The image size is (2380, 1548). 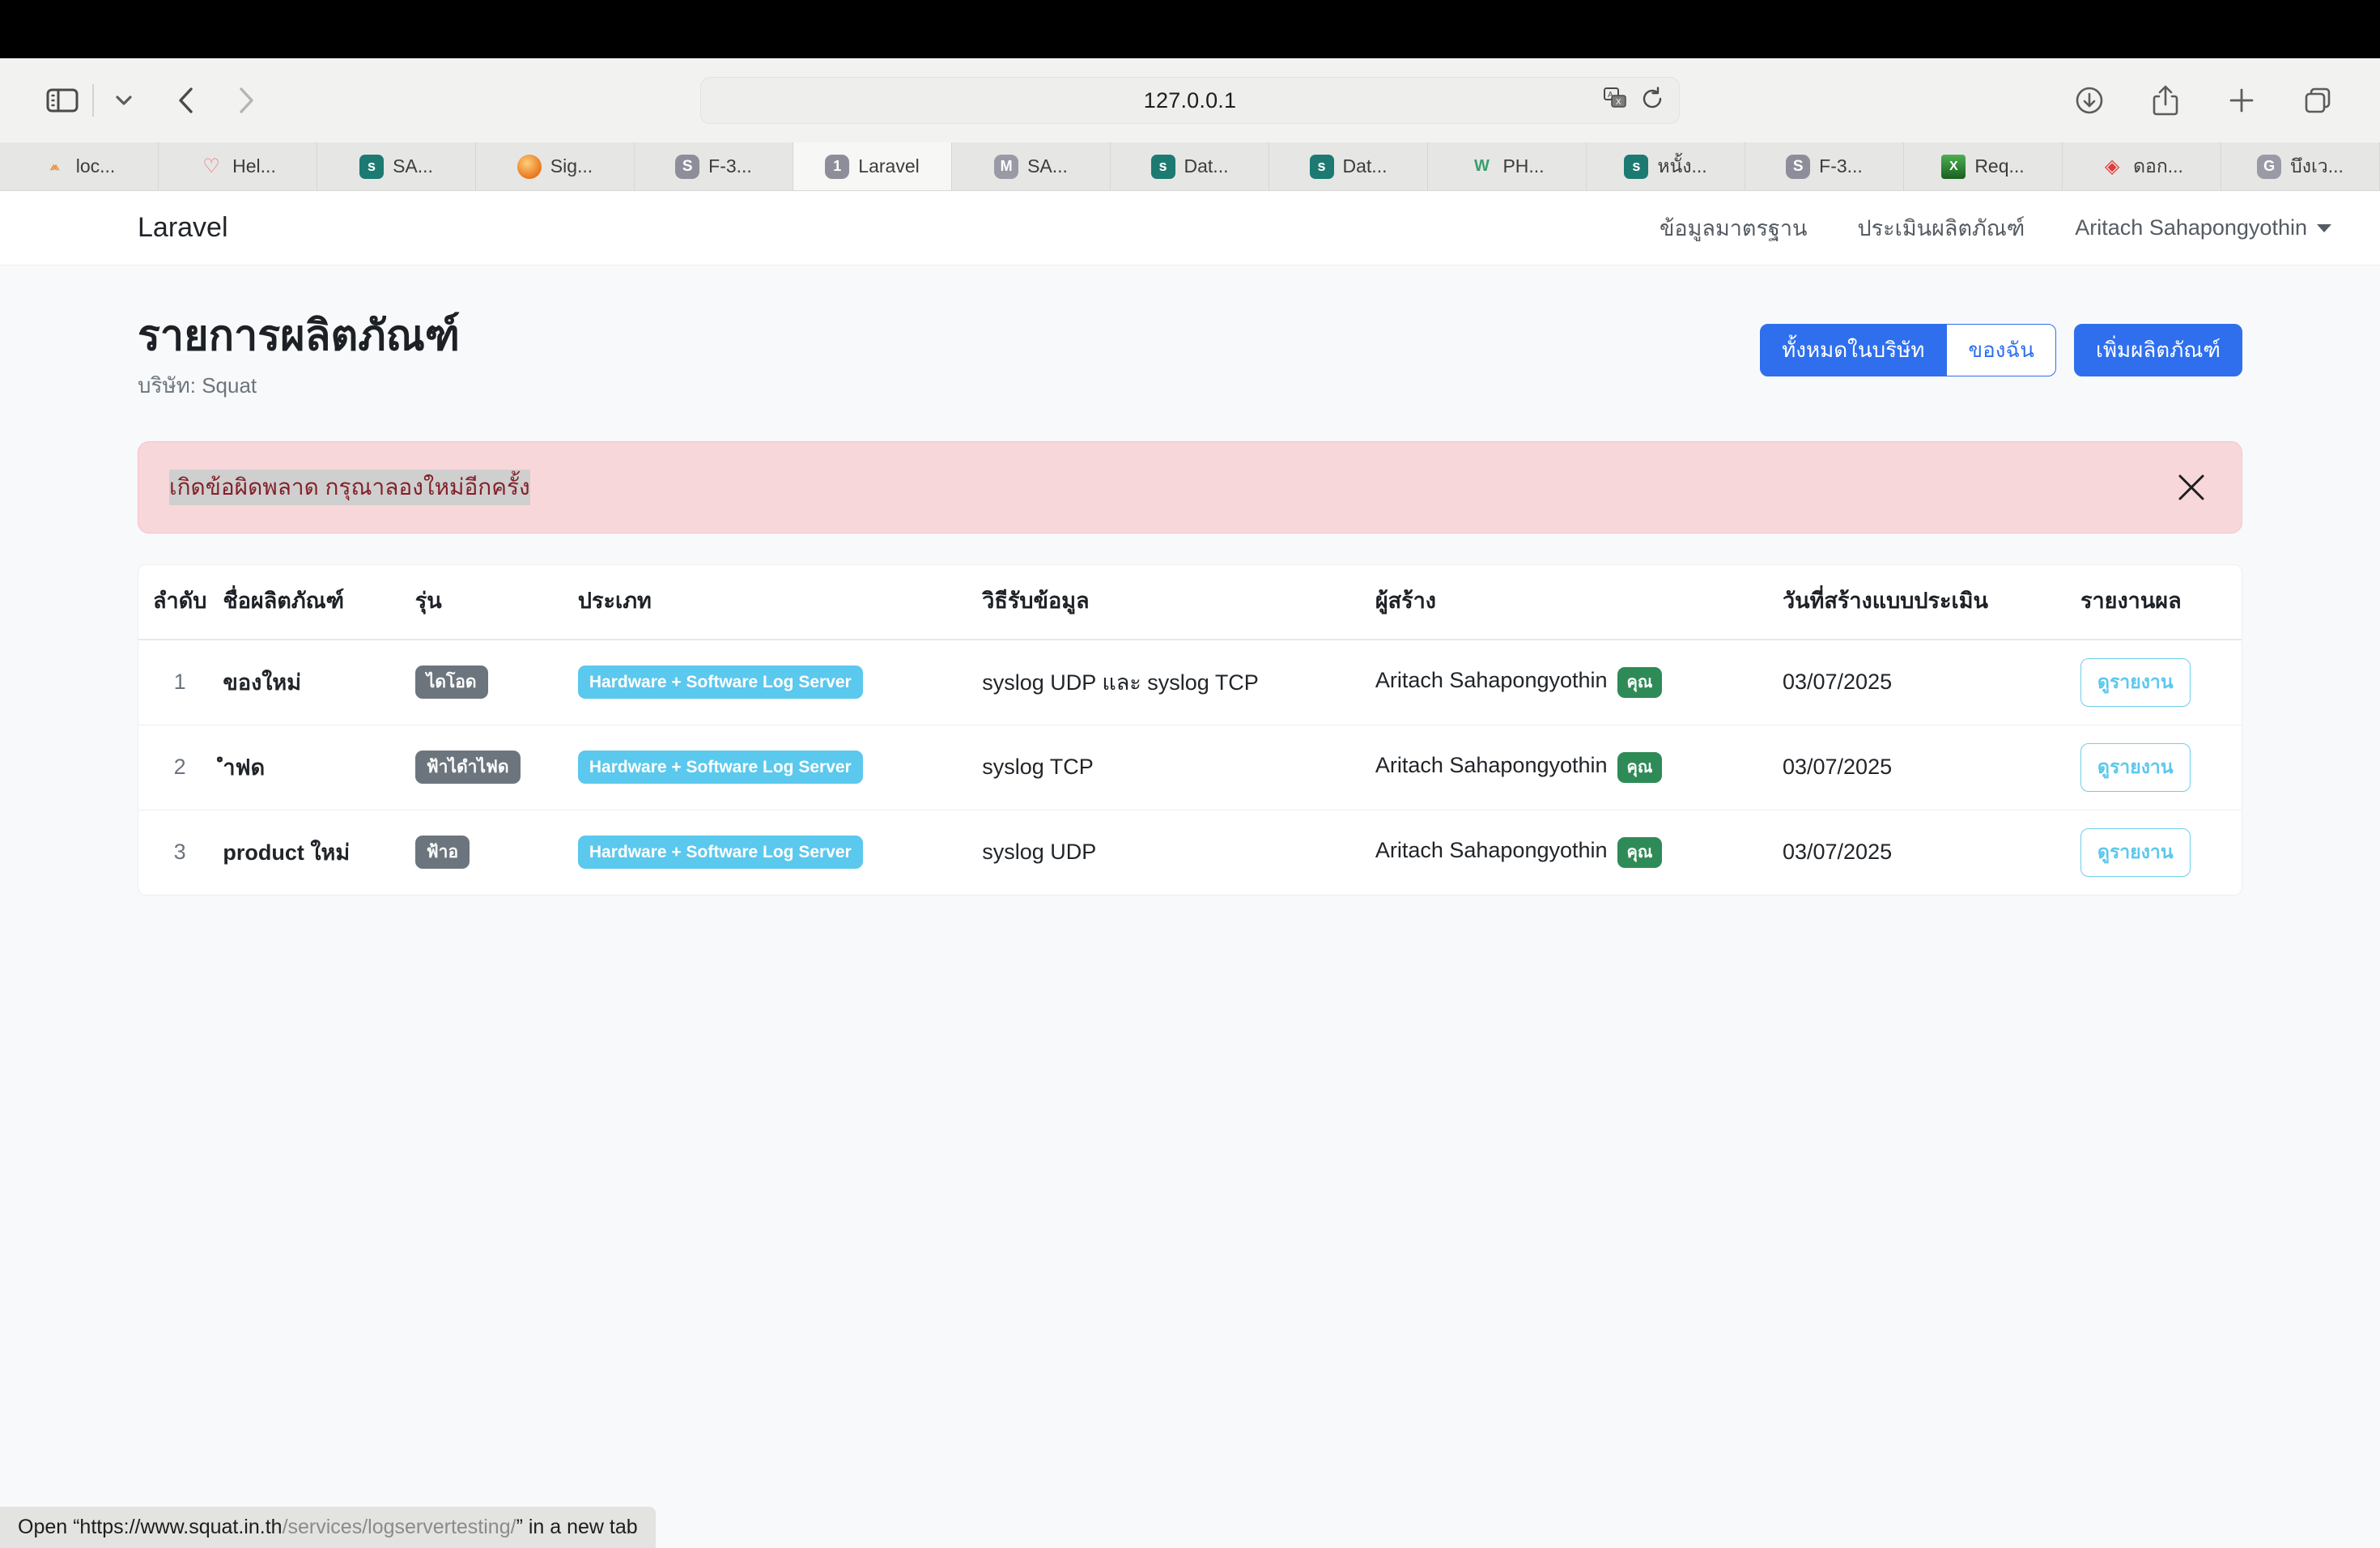 What do you see at coordinates (311, 682) in the screenshot?
I see `cell-product-name: ของใหม่` at bounding box center [311, 682].